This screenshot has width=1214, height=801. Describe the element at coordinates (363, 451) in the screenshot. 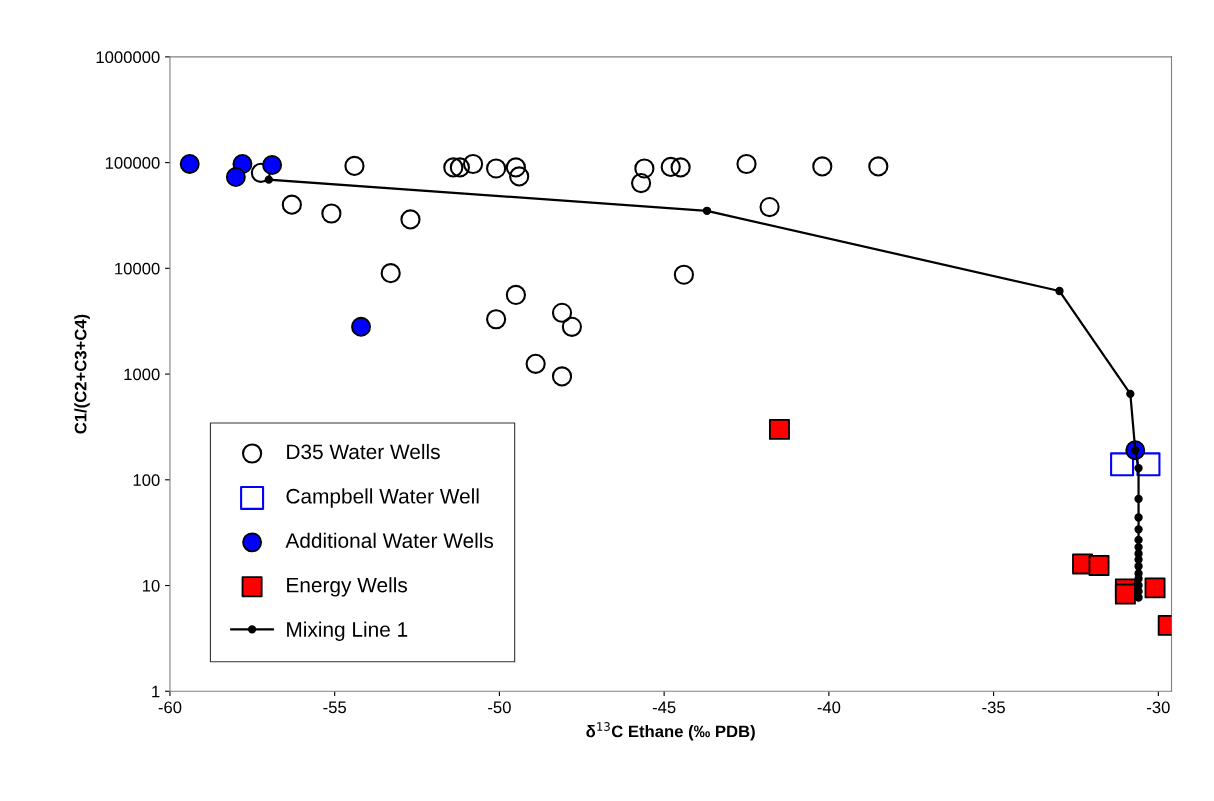

I see `legend-label: D35 Water Wells` at that location.